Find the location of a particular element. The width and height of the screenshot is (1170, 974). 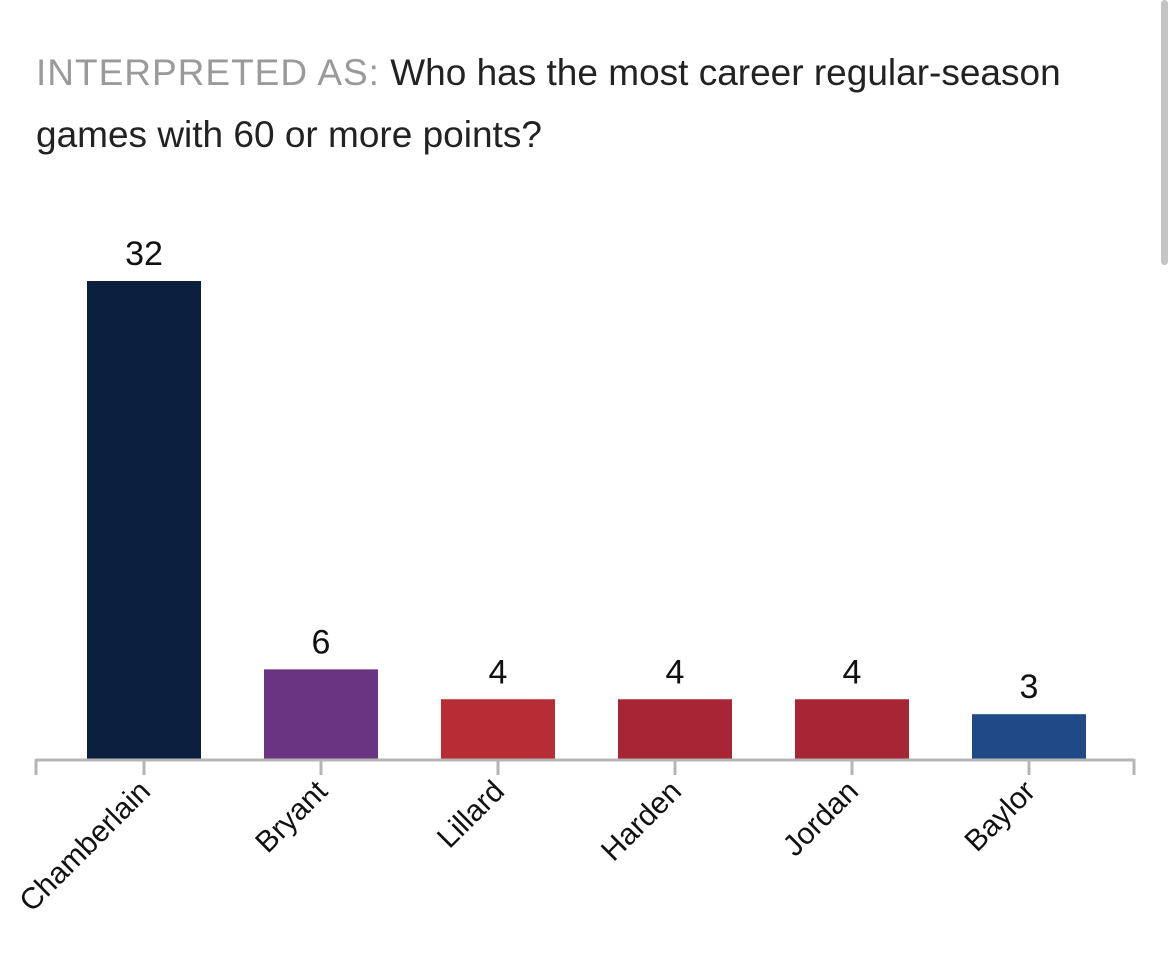

scrollbar is located at coordinates (1164, 132).